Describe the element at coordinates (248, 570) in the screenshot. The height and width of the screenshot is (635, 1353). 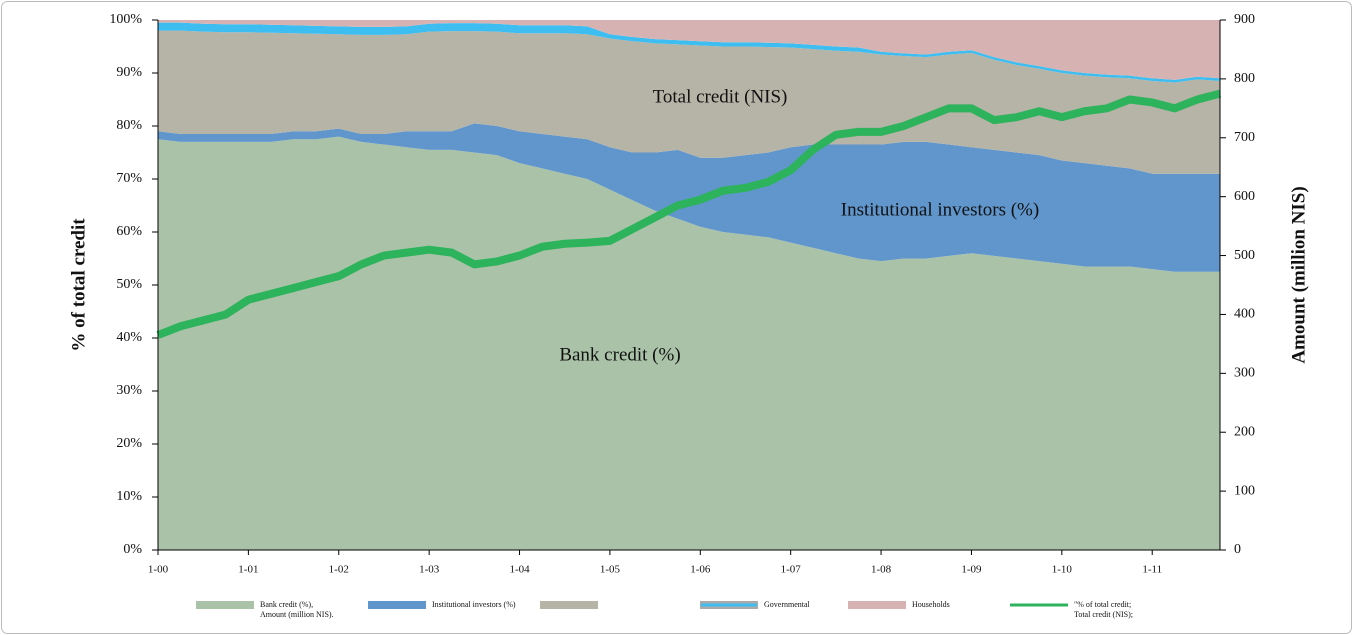
I see `x-tick-label: 1-01` at that location.